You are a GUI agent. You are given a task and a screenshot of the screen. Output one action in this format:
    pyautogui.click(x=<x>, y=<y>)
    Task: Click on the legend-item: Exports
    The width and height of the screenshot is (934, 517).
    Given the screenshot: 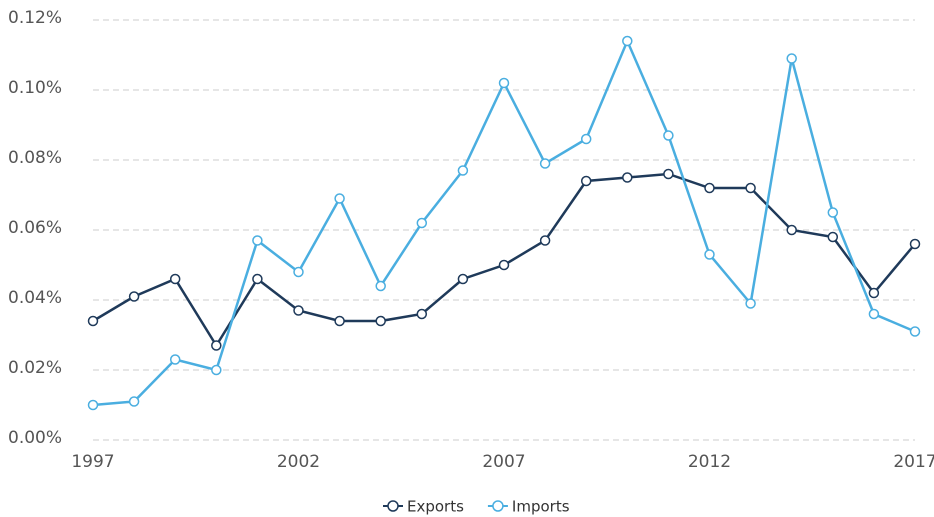 What is the action you would take?
    pyautogui.click(x=423, y=507)
    